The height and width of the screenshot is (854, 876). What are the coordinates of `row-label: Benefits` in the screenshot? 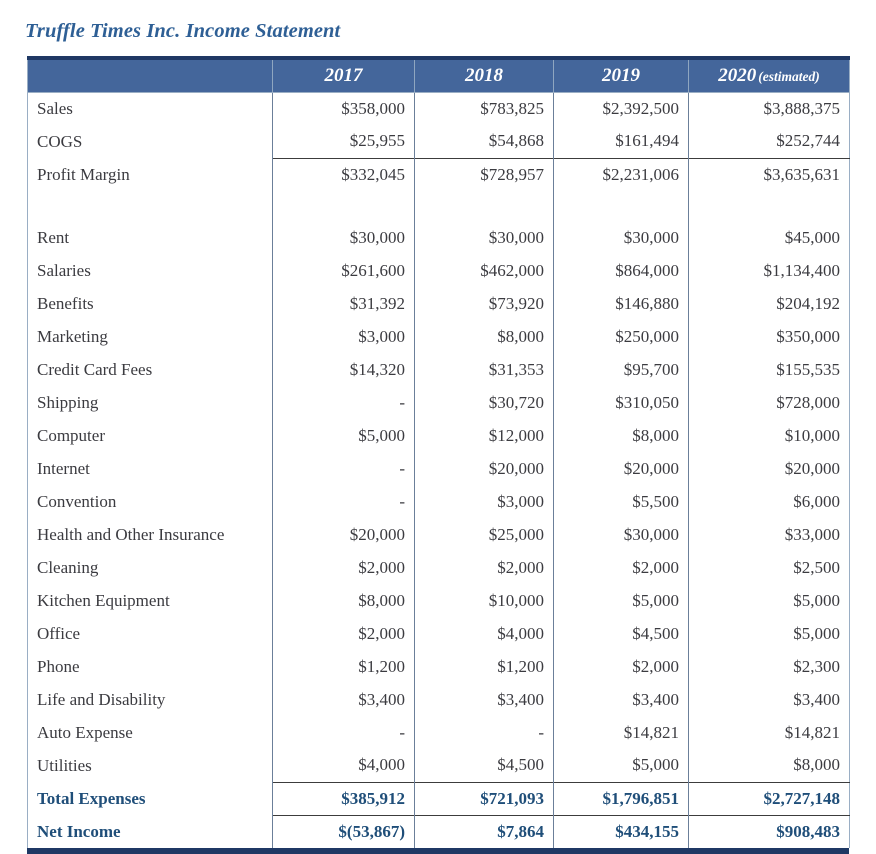 It's located at (150, 303).